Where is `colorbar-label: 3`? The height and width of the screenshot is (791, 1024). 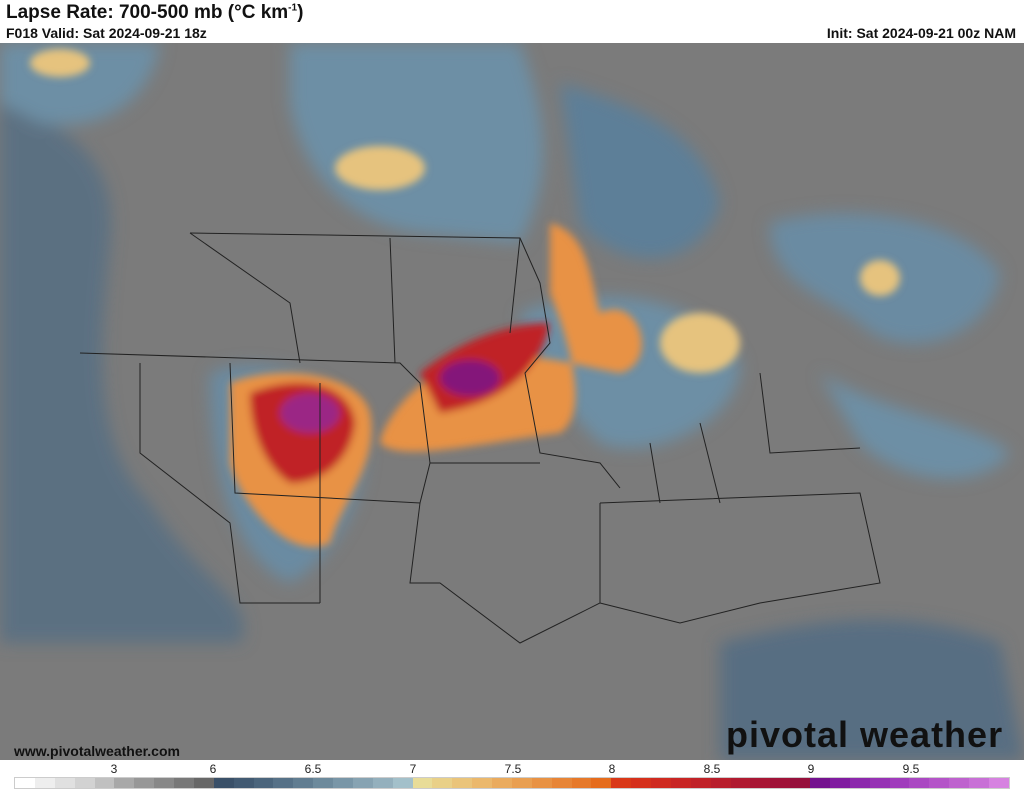
colorbar-label: 3 is located at coordinates (114, 769).